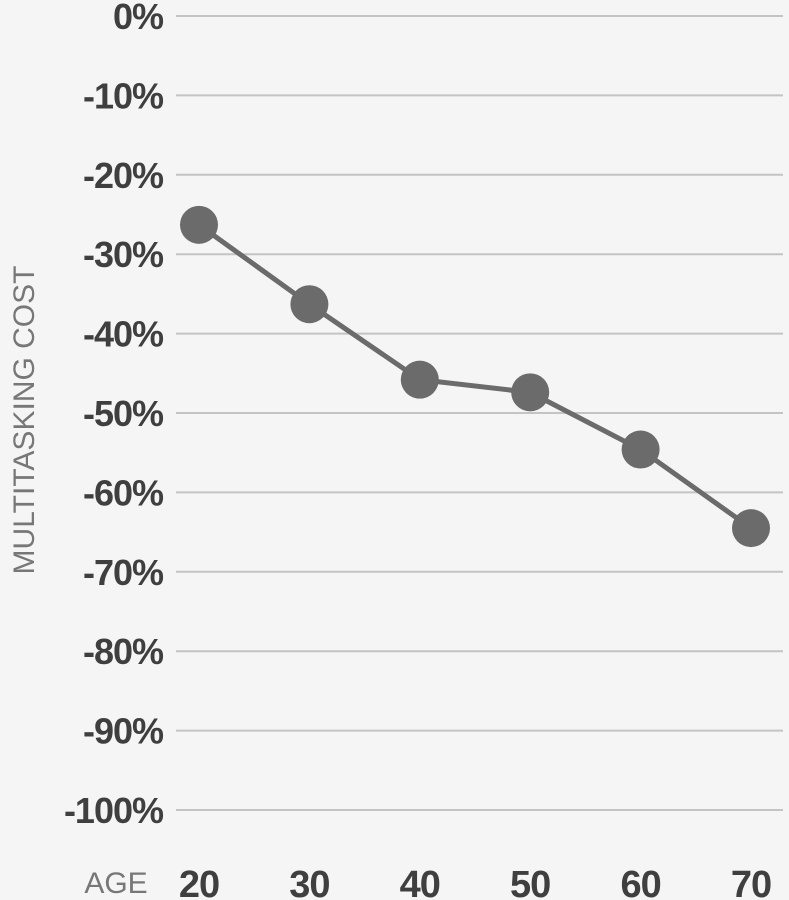 The image size is (789, 900). Describe the element at coordinates (123, 572) in the screenshot. I see `y-tick-label: -70%` at that location.